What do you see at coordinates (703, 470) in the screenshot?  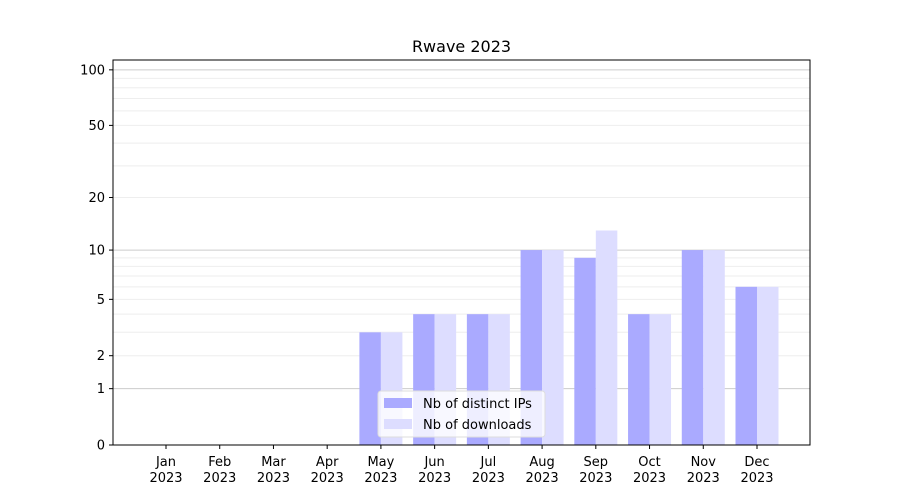 I see `x-tick-label: Nov 2023` at bounding box center [703, 470].